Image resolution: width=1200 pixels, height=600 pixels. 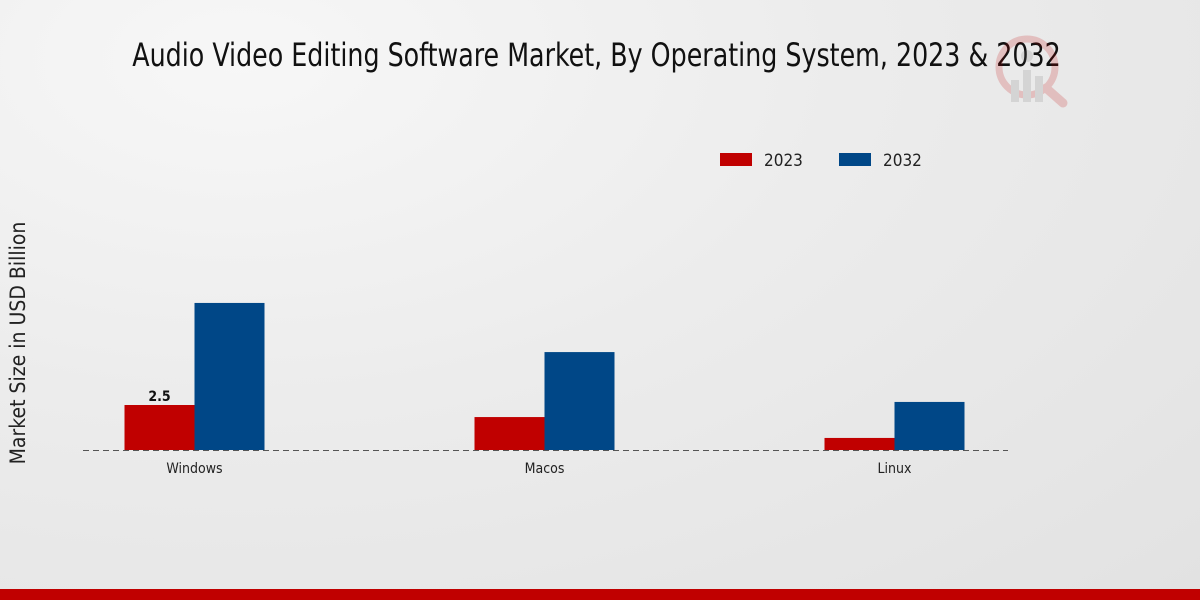 I want to click on bar-macos-2023, so click(x=509, y=433).